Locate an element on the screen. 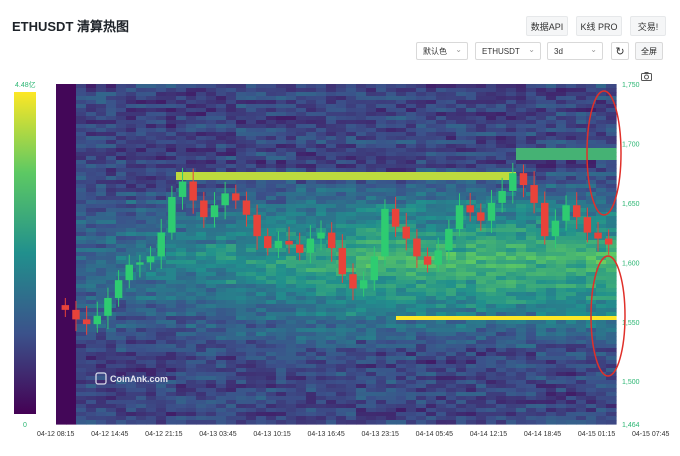  camera-icon is located at coordinates (646, 77).